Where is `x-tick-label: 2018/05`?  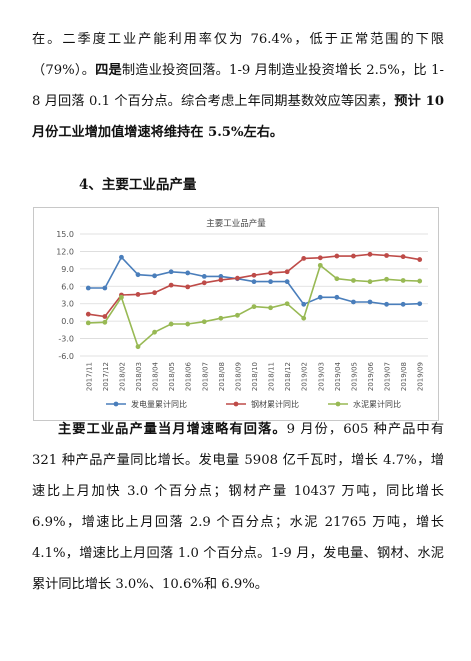 x-tick-label: 2018/05 is located at coordinates (172, 376).